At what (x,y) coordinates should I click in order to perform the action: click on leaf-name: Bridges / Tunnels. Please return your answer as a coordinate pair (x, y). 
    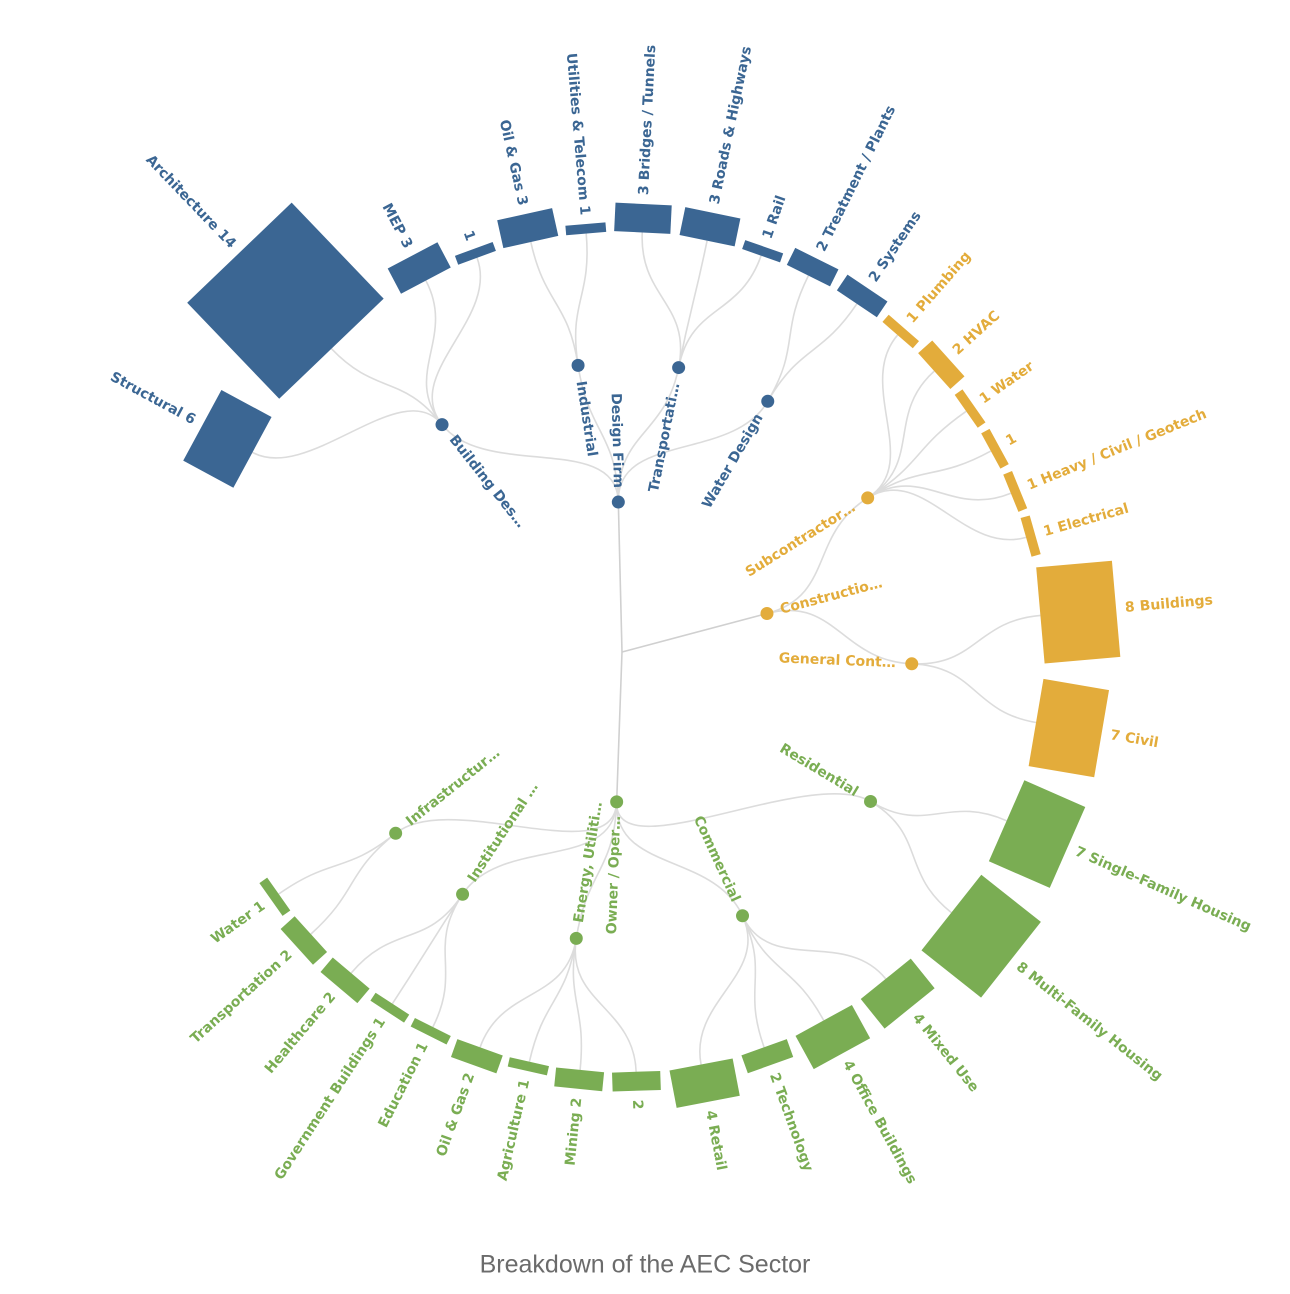
    Looking at the image, I should click on (648, 112).